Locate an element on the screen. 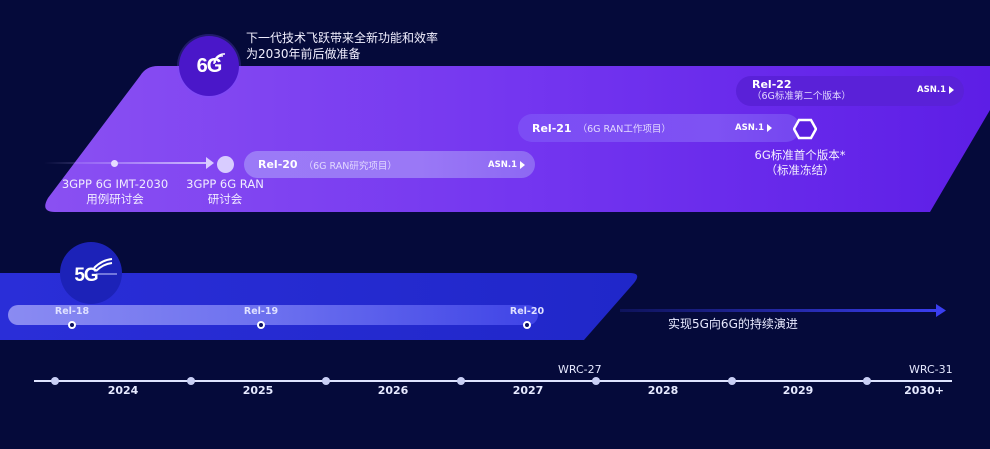 The image size is (990, 449). release-rel18: Rel-18 is located at coordinates (72, 311).